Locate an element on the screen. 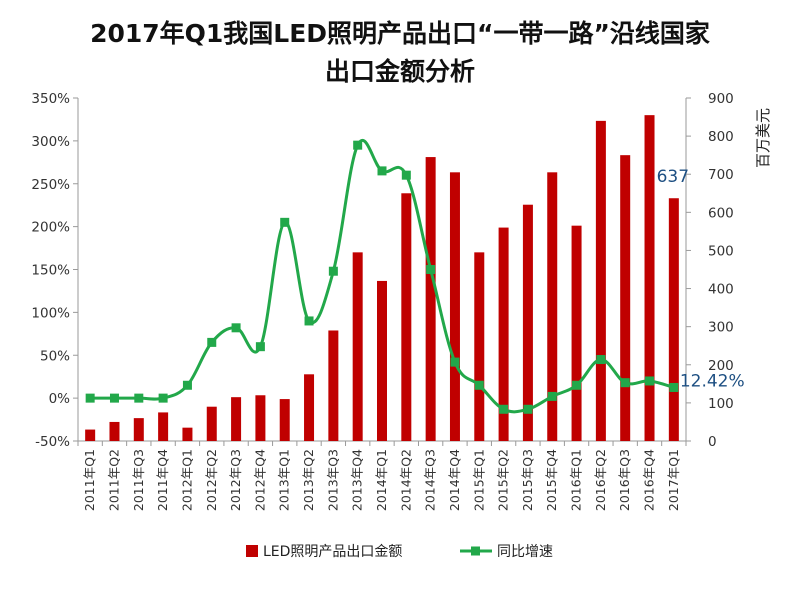 The height and width of the screenshot is (600, 800). legend-line-marker is located at coordinates (475, 551).